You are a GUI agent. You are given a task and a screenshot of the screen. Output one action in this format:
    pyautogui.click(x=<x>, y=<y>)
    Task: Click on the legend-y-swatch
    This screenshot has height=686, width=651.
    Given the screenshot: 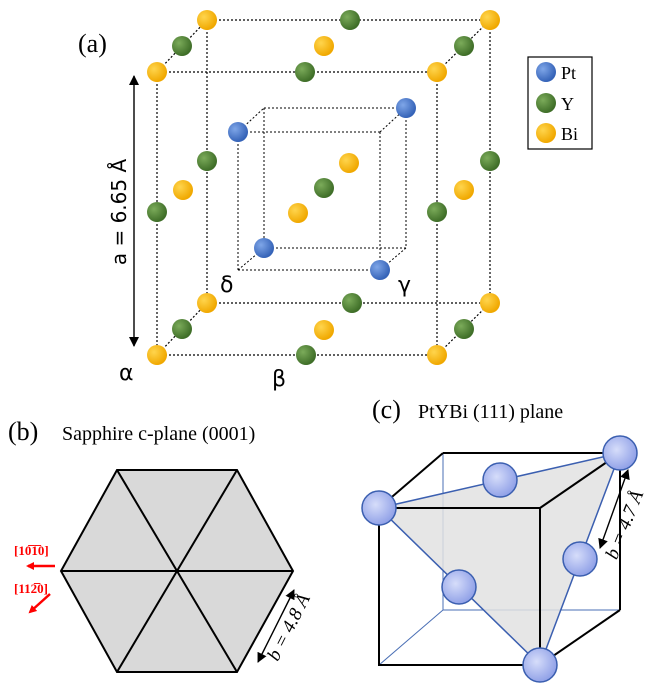 What is the action you would take?
    pyautogui.click(x=546, y=103)
    